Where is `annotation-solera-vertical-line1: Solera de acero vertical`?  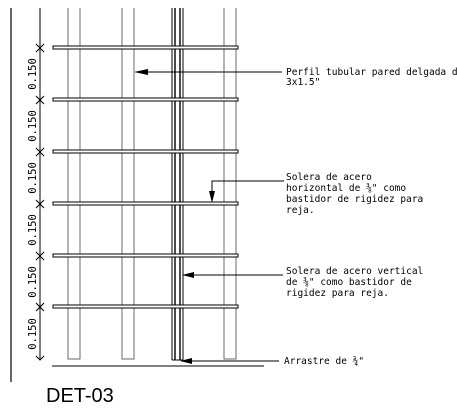 annotation-solera-vertical-line1: Solera de acero vertical is located at coordinates (354, 271).